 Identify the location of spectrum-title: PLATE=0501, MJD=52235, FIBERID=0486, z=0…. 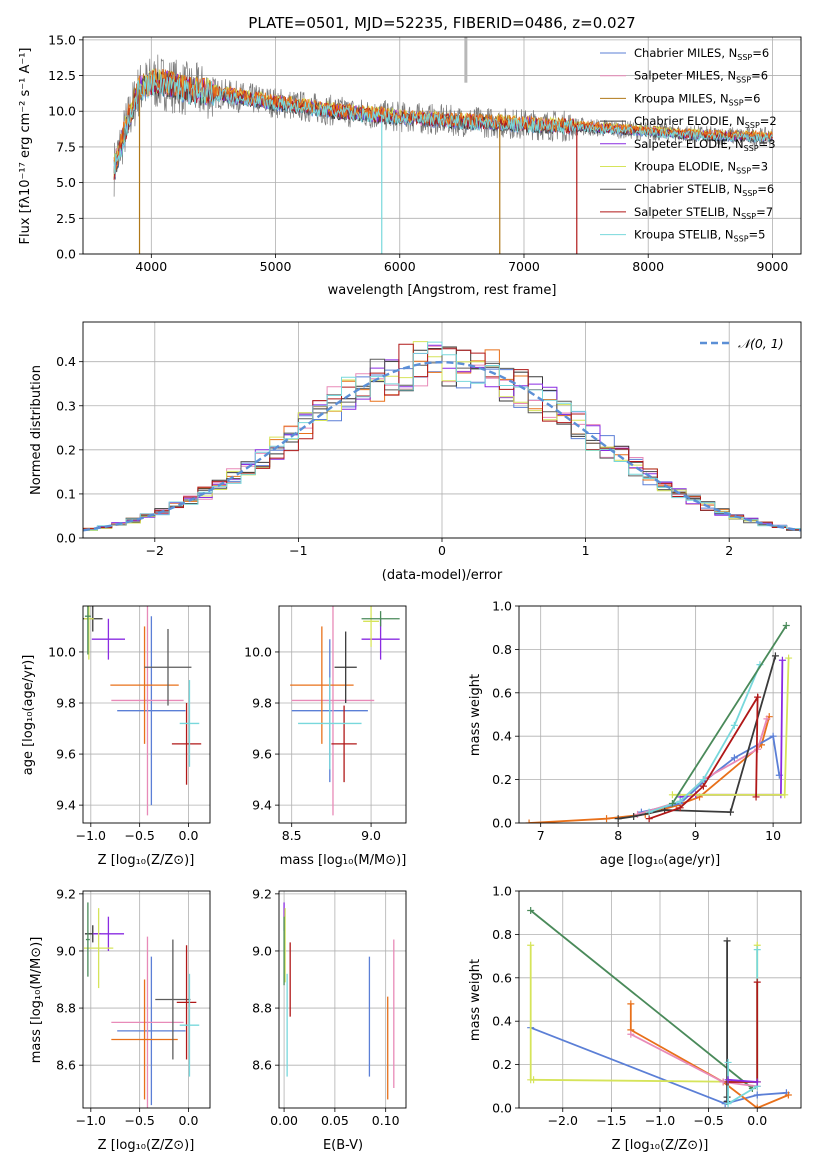
(441, 23).